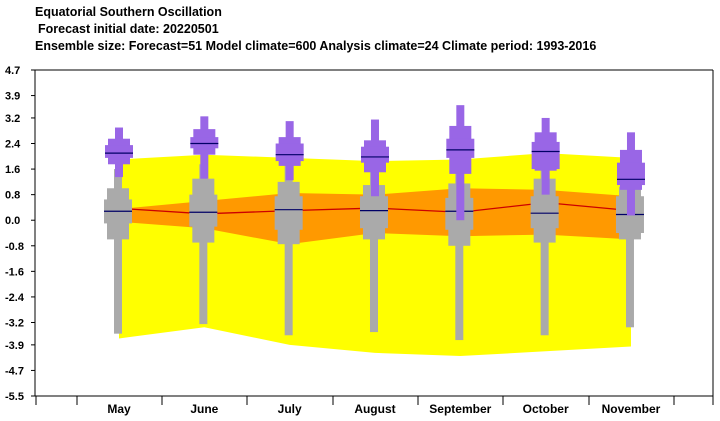  Describe the element at coordinates (288, 248) in the screenshot. I see `model-climate-july-whisker` at that location.